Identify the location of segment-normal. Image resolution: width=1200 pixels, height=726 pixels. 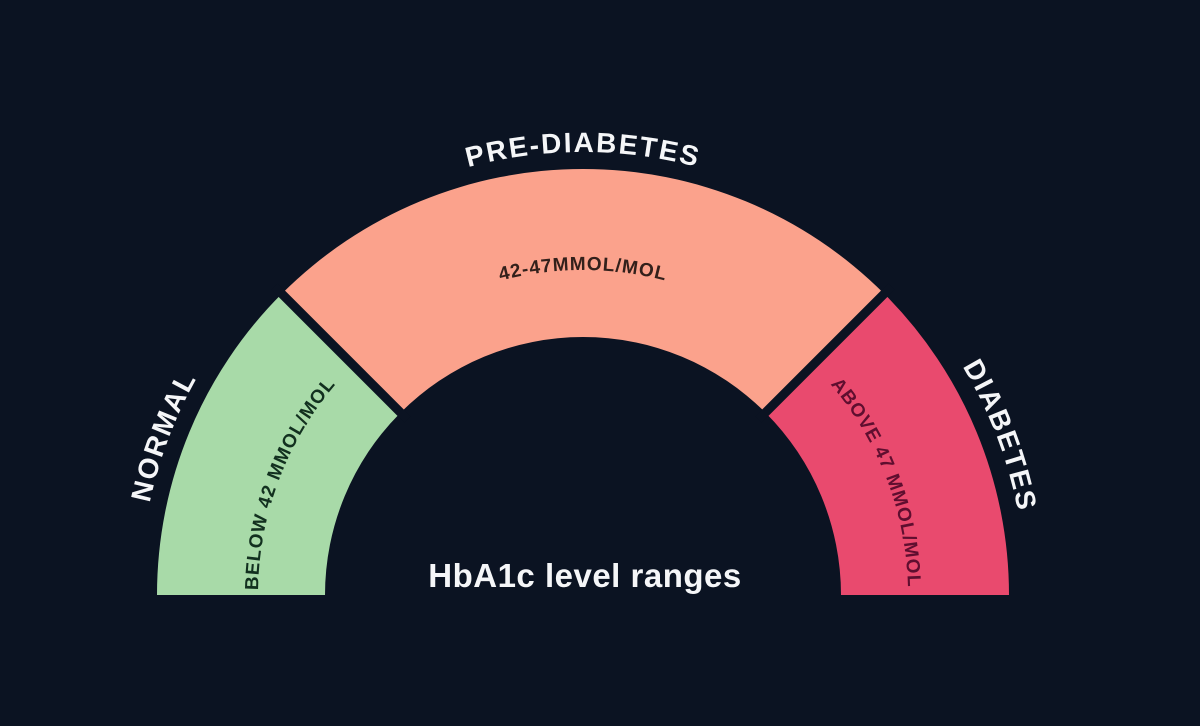
(279, 444).